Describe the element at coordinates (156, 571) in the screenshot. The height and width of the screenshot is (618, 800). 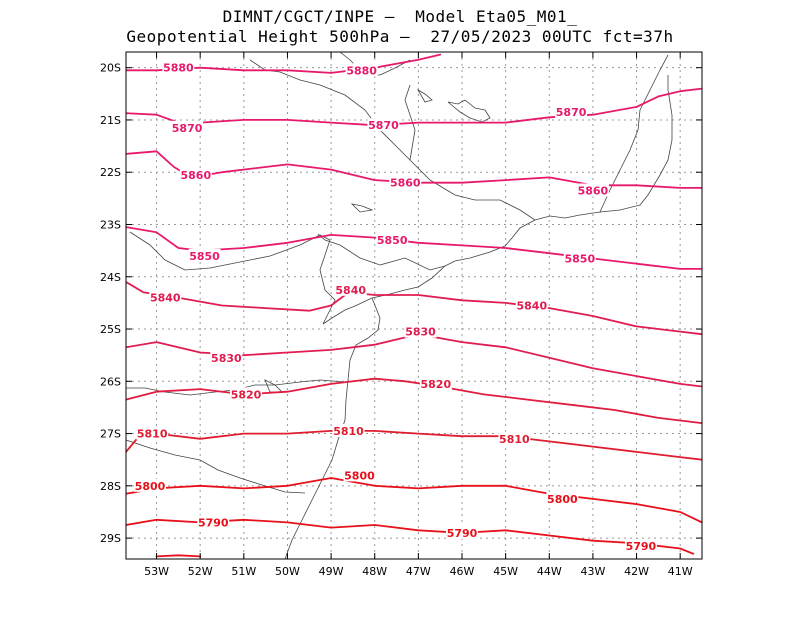
I see `lon-tick-label: 53W` at that location.